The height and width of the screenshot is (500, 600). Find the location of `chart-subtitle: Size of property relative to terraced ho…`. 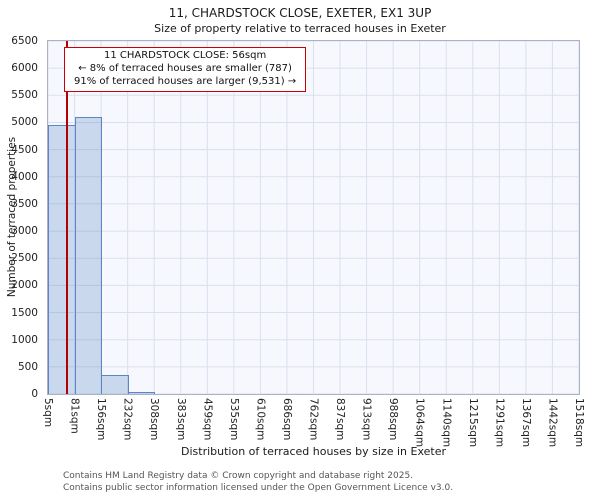

chart-subtitle: Size of property relative to terraced ho… is located at coordinates (300, 28).